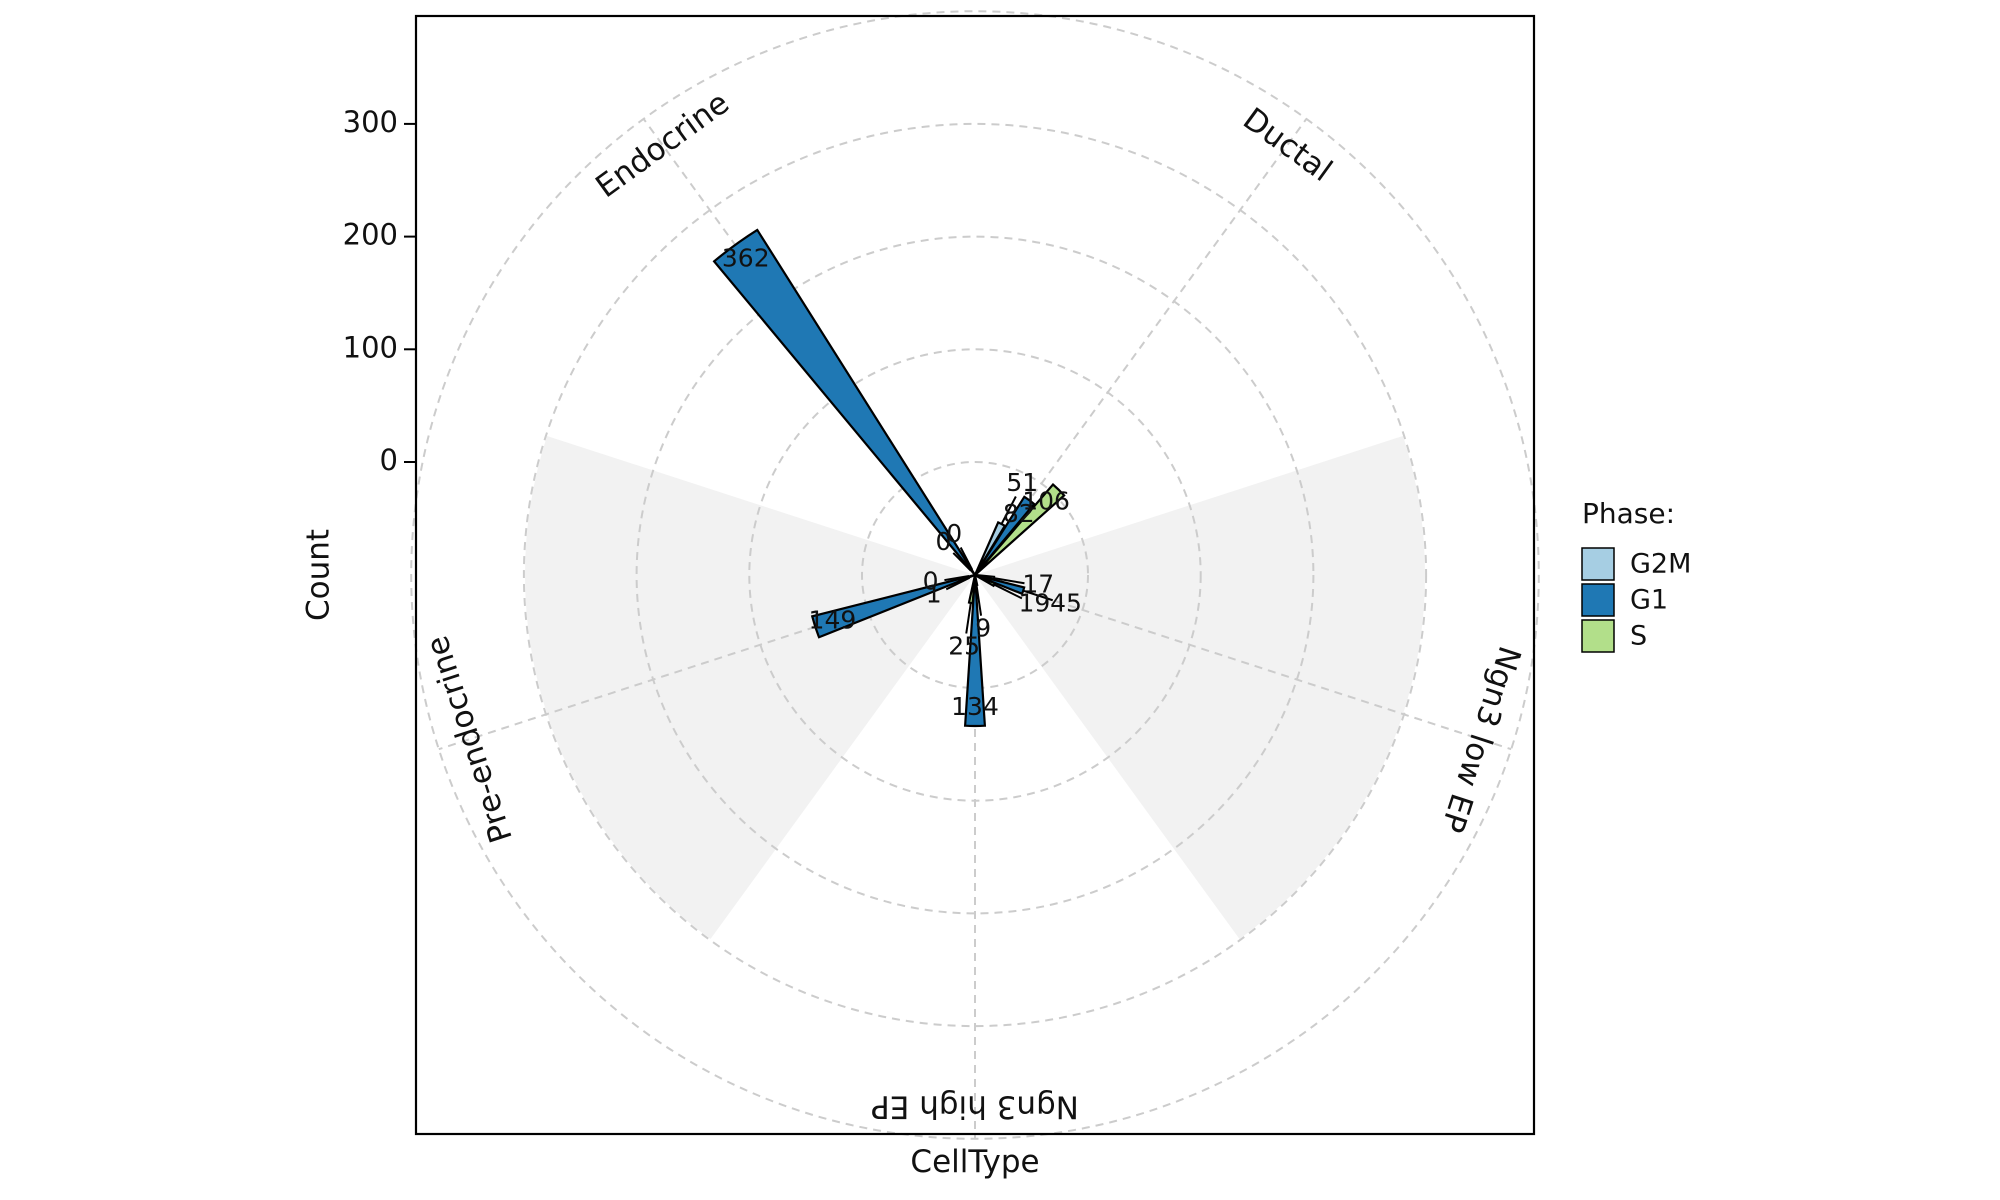  What do you see at coordinates (1005, 535) in the screenshot?
I see `bar-ductal-g1` at bounding box center [1005, 535].